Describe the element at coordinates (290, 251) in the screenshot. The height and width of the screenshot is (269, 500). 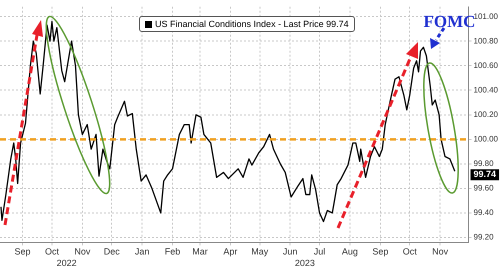
I see `x-tick-label: Jun` at that location.